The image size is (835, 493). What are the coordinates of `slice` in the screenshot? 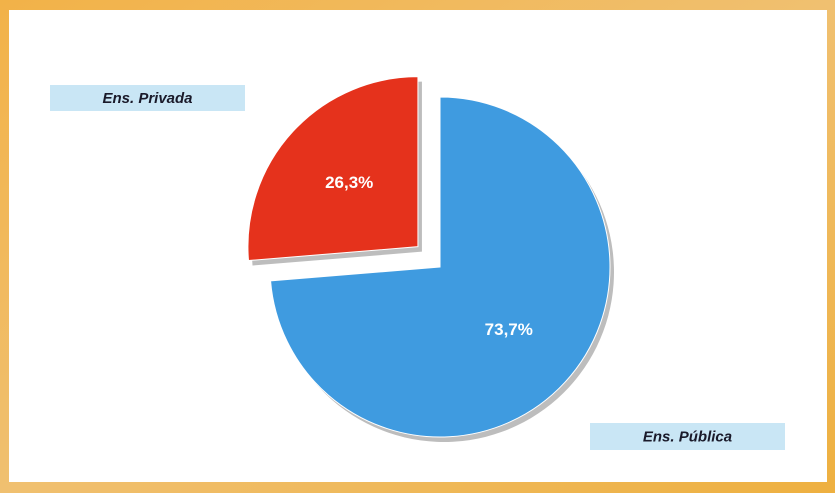 It's located at (333, 169).